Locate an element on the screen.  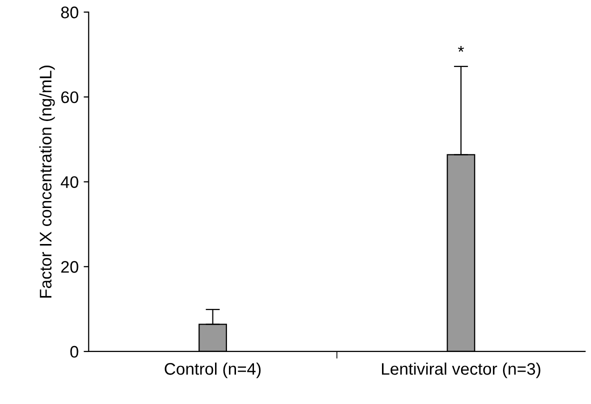
y-tick-label: 20 is located at coordinates (69, 267).